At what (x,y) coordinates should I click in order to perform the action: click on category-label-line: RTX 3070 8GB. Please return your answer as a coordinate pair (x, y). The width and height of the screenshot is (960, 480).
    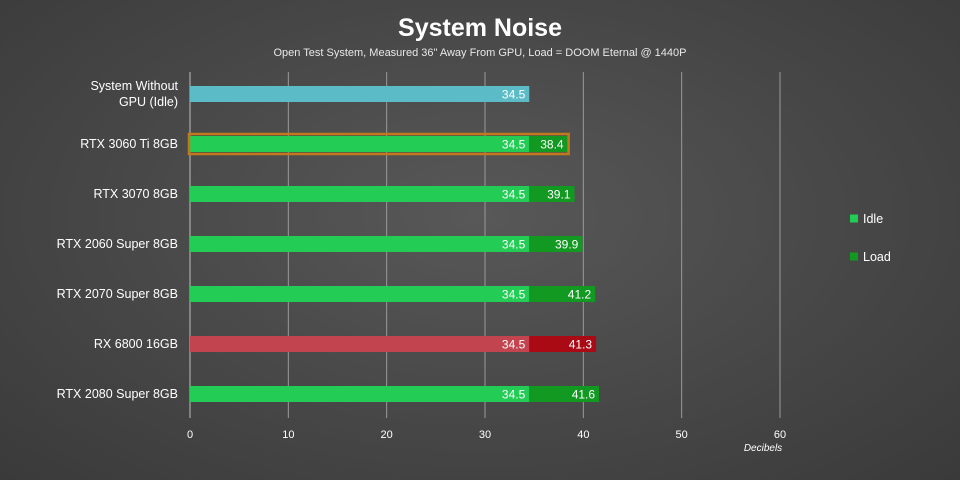
    Looking at the image, I should click on (135, 194).